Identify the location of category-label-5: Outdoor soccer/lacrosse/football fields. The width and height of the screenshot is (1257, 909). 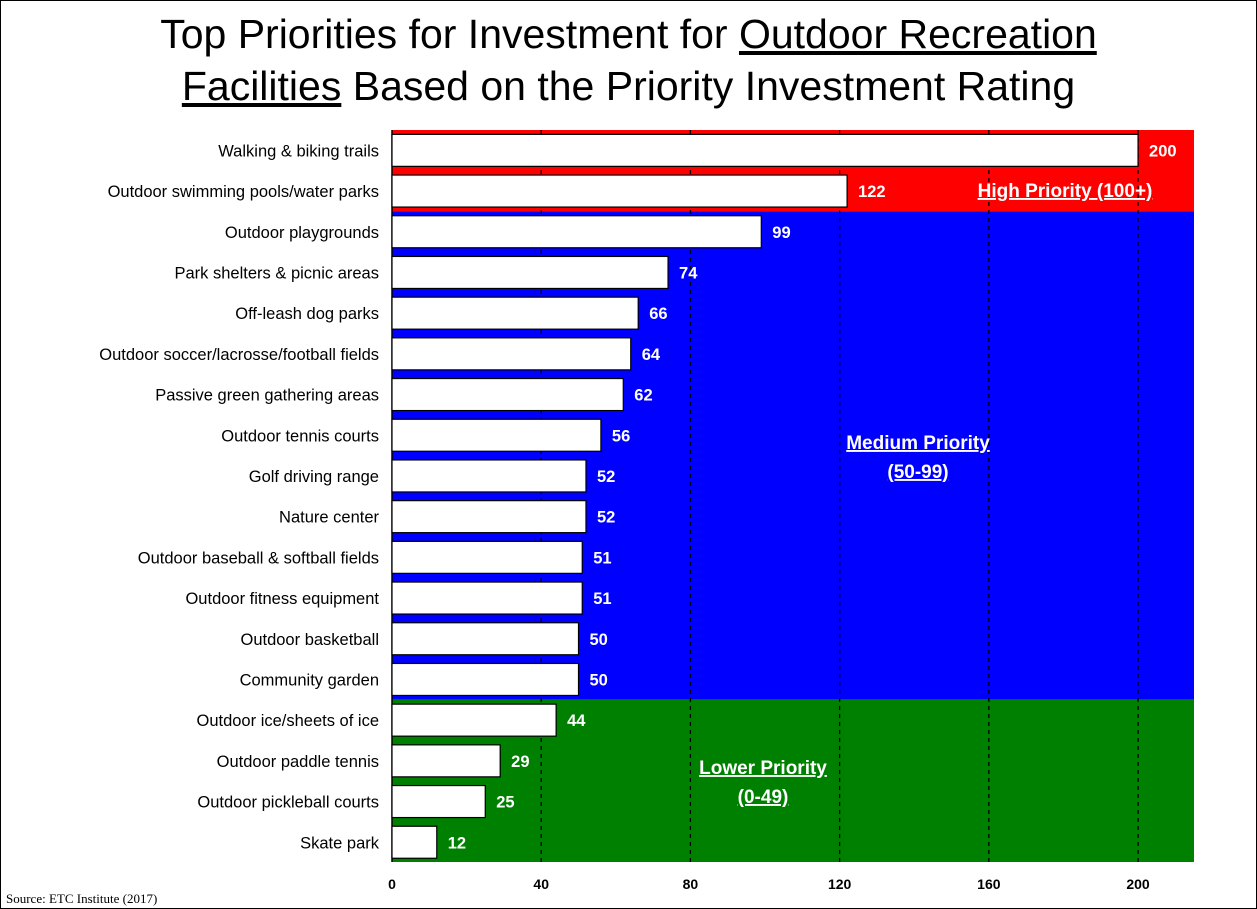
(239, 355).